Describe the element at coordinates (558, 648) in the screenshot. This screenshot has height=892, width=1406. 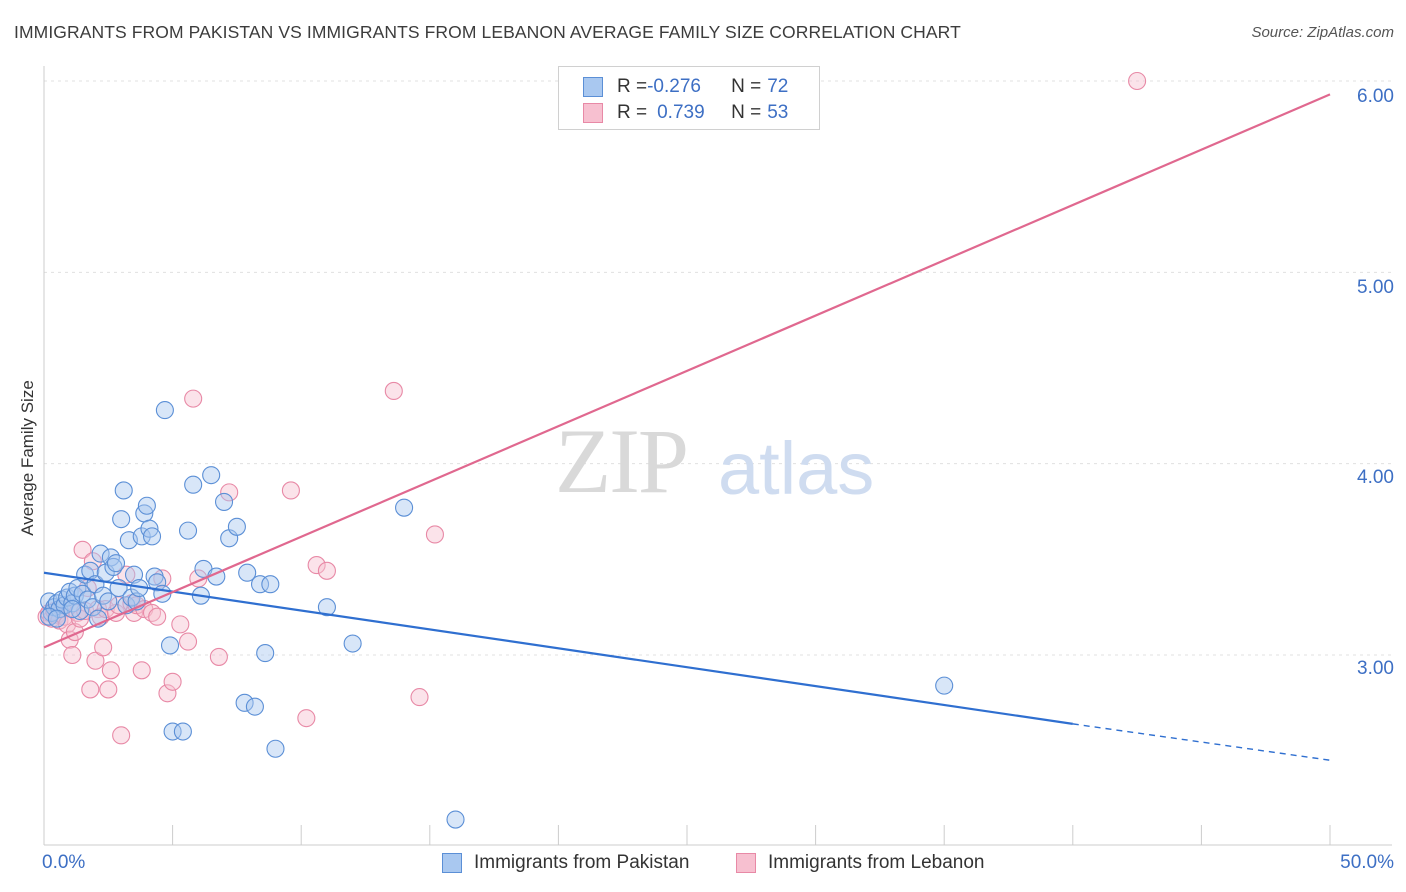
I see `pakistan-trend-line` at that location.